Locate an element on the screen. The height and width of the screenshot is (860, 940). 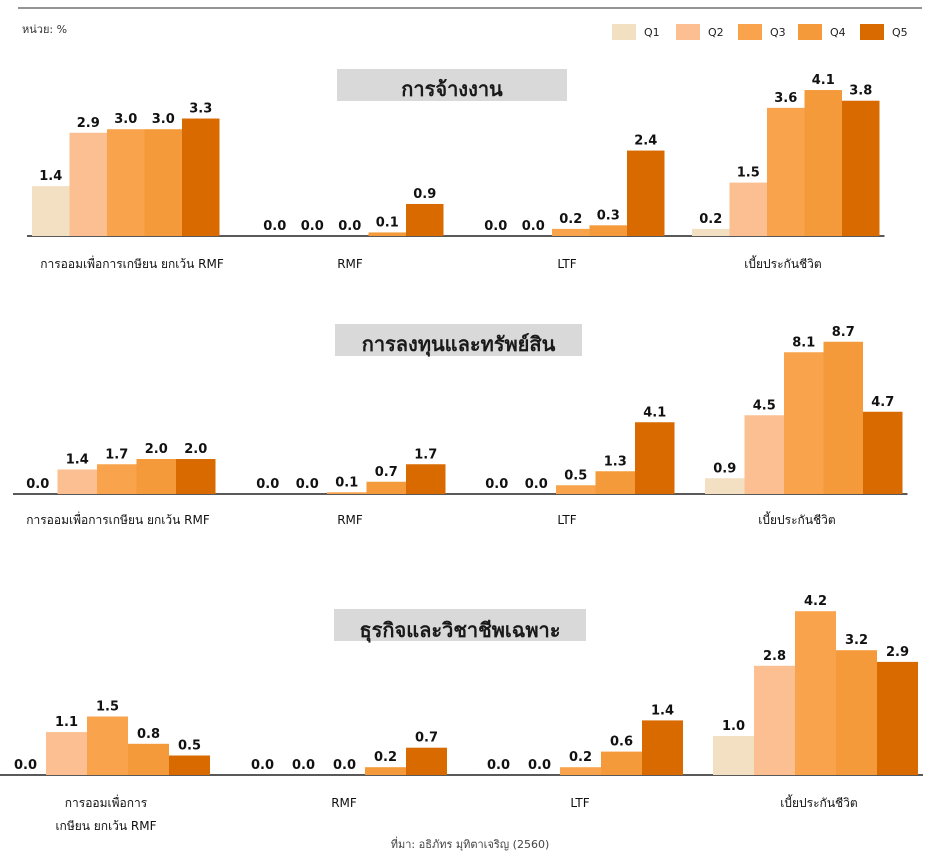
data-label: 1.1 is located at coordinates (66, 722).